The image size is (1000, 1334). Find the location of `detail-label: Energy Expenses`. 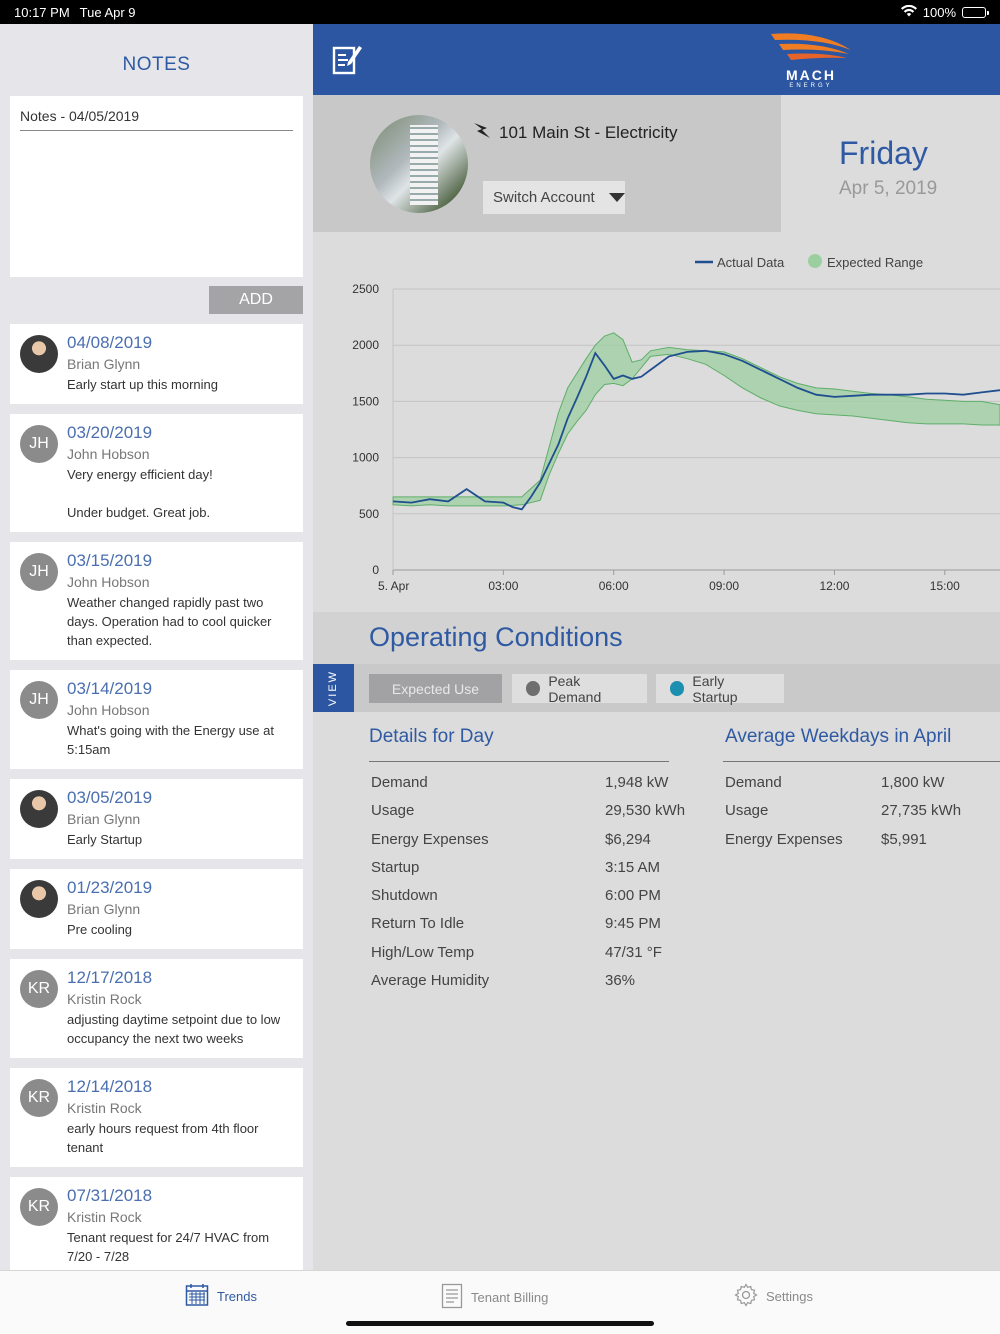

detail-label: Energy Expenses is located at coordinates (430, 839).